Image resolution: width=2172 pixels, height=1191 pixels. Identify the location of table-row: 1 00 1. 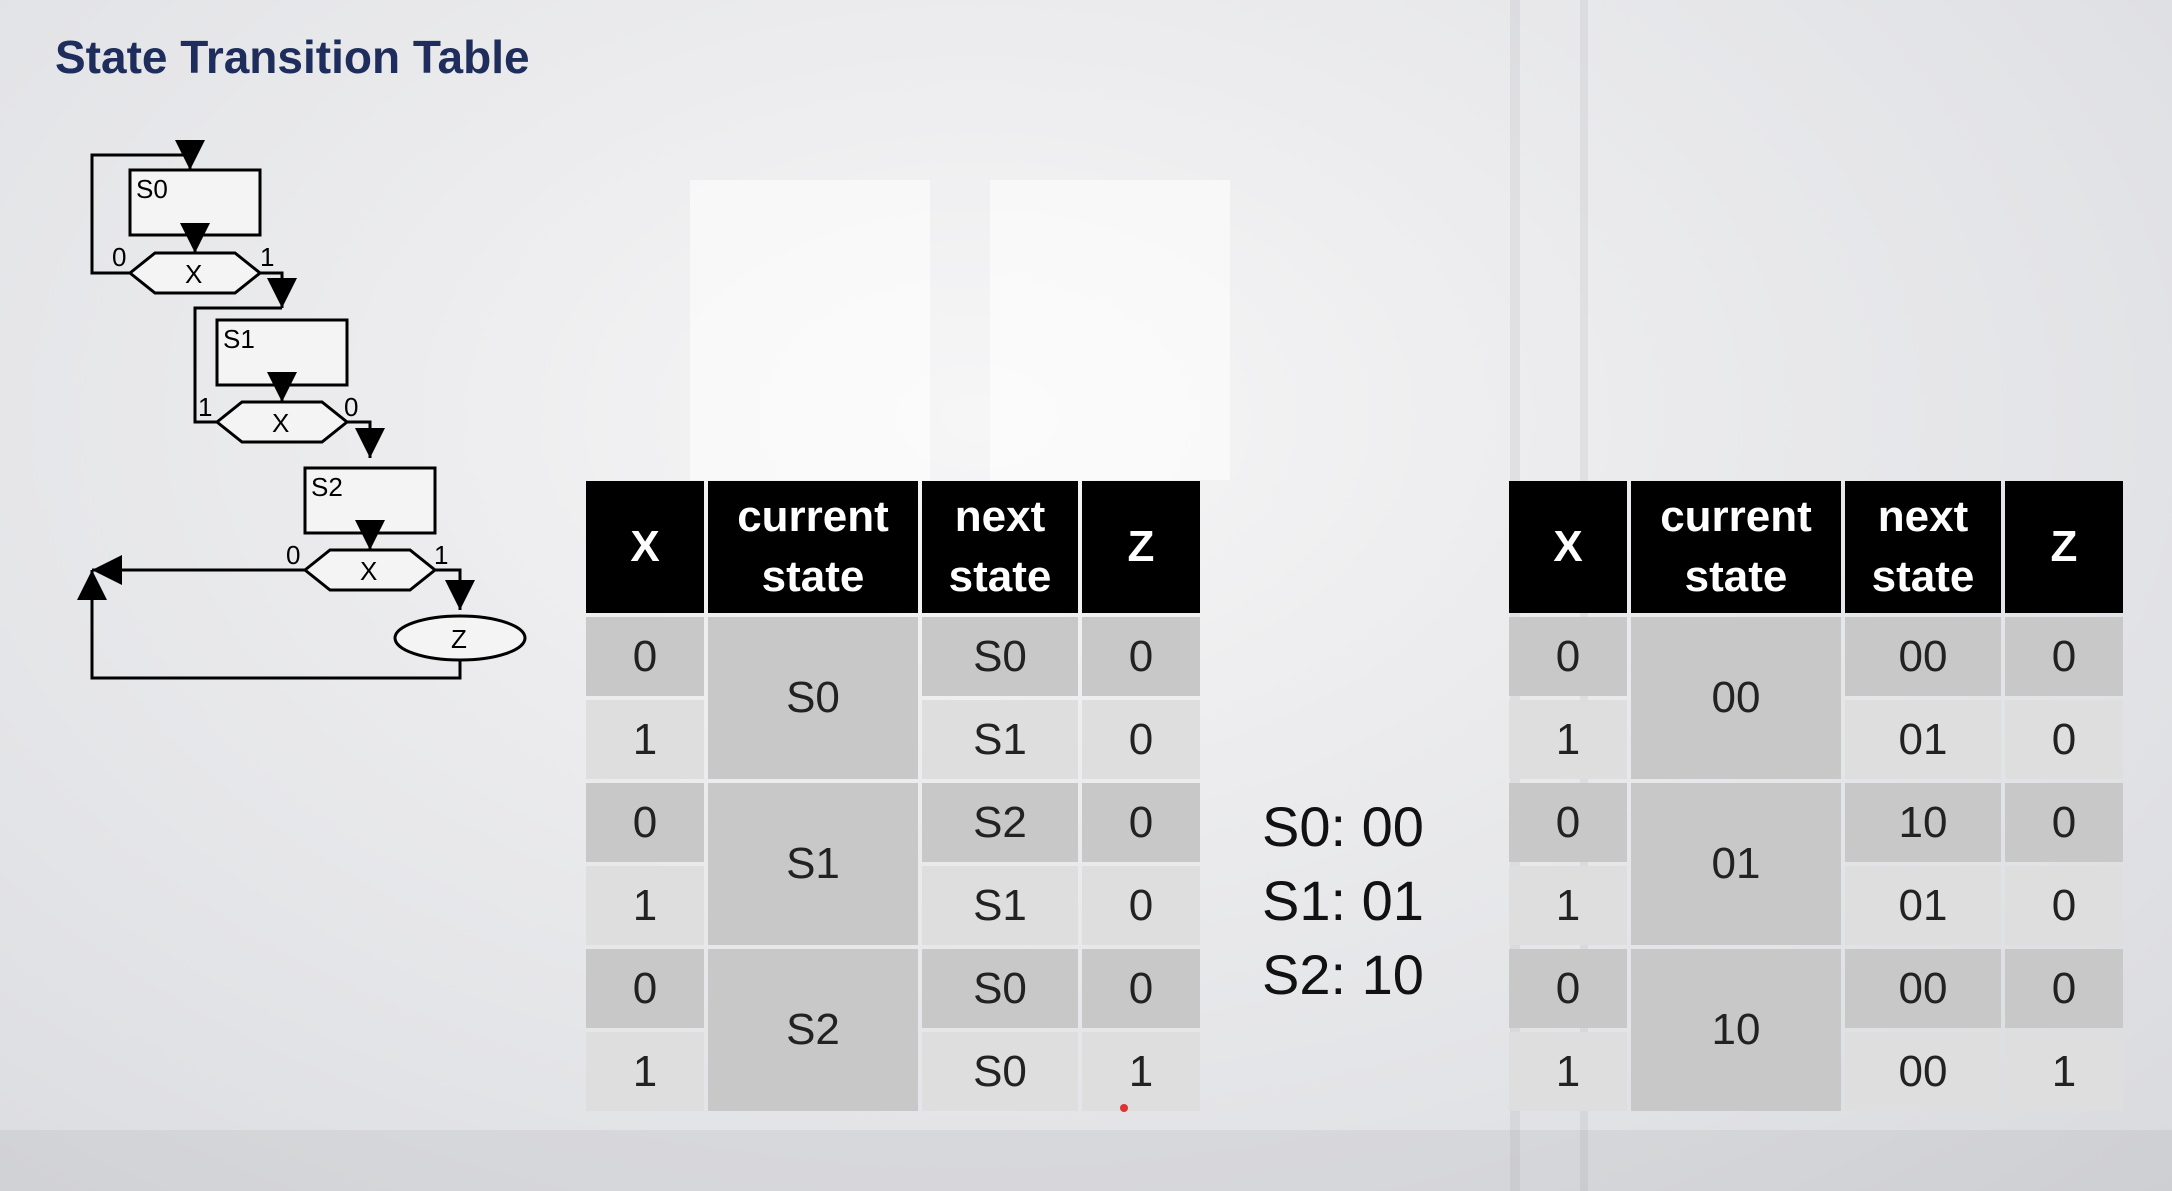
(1816, 1071).